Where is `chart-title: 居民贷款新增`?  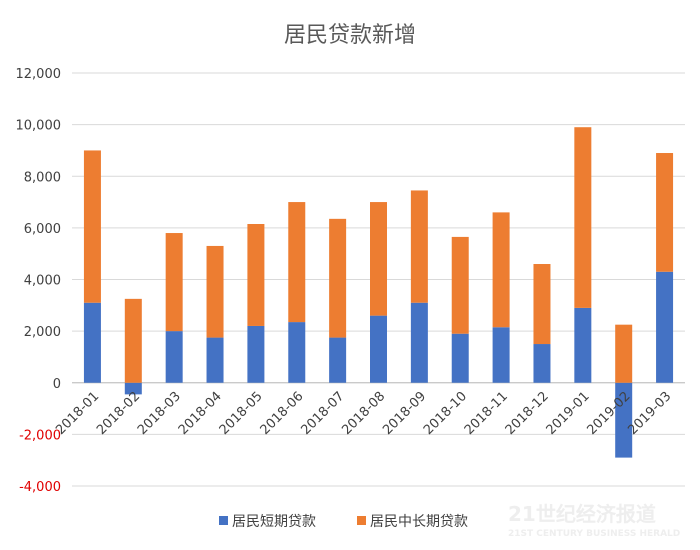 chart-title: 居民贷款新增 is located at coordinates (350, 35).